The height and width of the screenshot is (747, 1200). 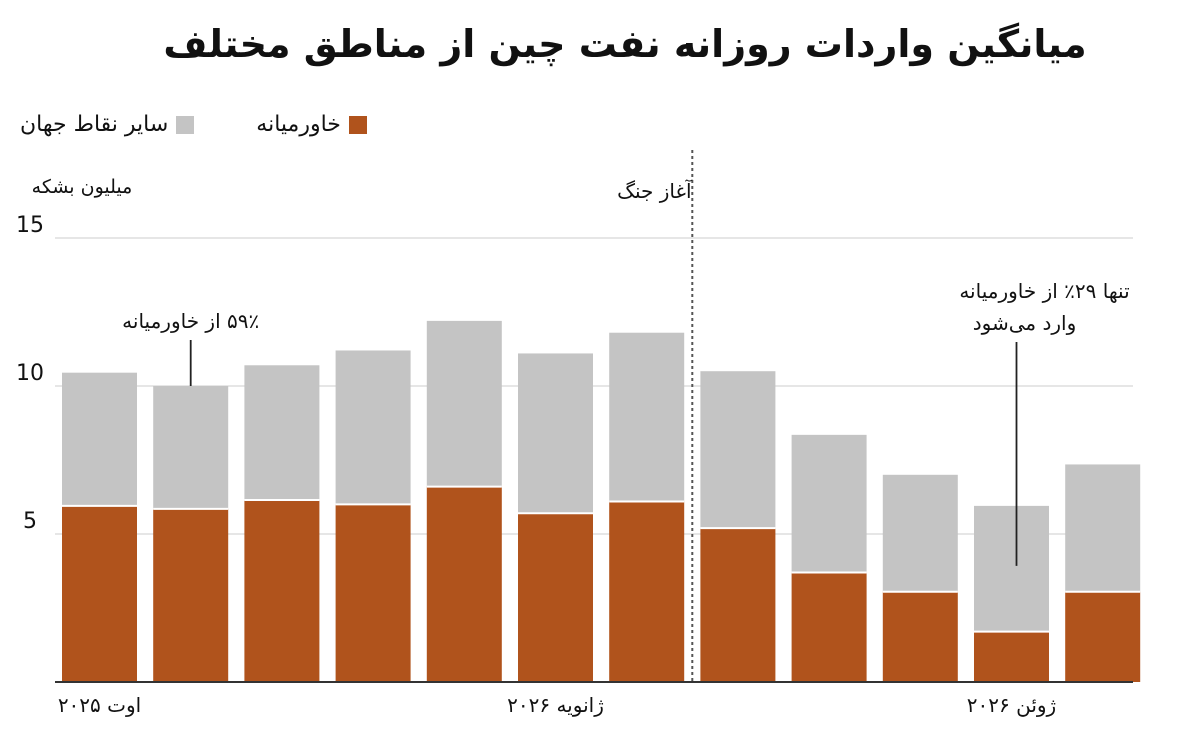 I want to click on annotation-late-share-line2: وارد می‌شود, so click(x=1025, y=323).